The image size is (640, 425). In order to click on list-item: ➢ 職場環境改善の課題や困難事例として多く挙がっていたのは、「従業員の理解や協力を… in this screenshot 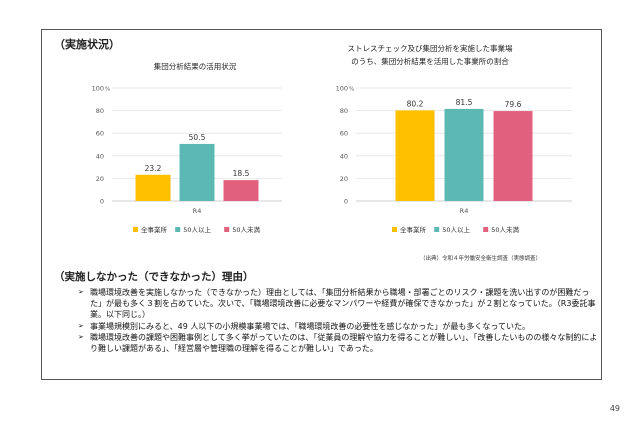, I will do `click(338, 343)`.